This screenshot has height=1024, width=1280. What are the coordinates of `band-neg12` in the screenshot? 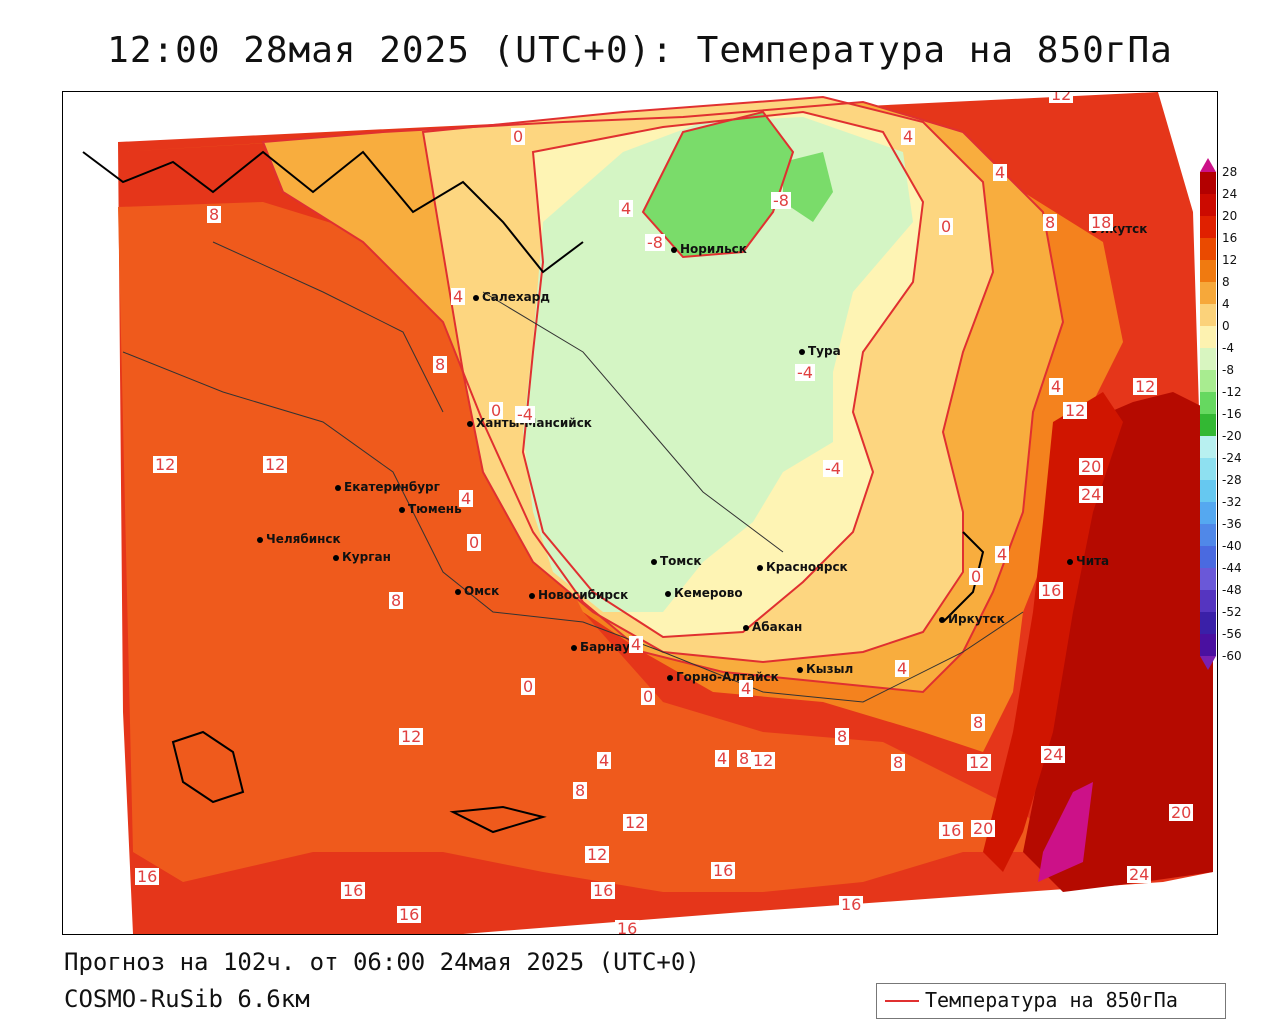 It's located at (718, 184).